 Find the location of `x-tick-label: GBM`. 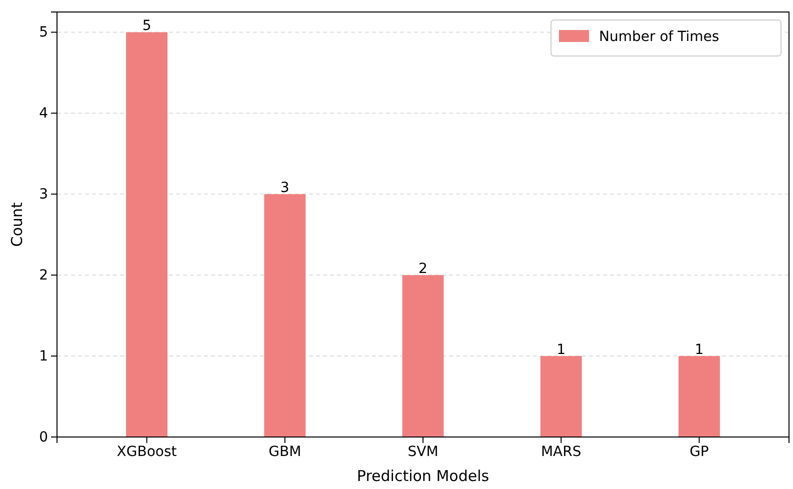

x-tick-label: GBM is located at coordinates (285, 452).